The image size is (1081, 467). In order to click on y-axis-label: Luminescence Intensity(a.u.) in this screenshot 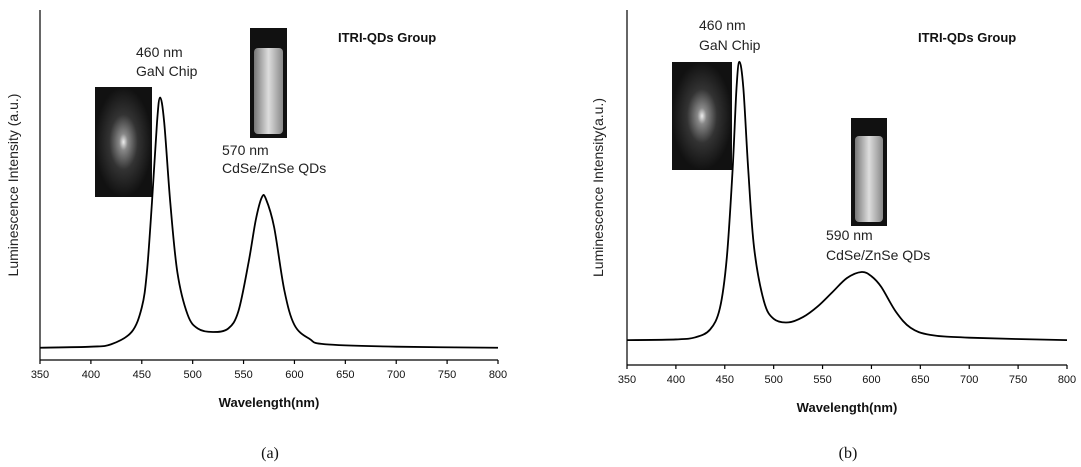, I will do `click(598, 187)`.